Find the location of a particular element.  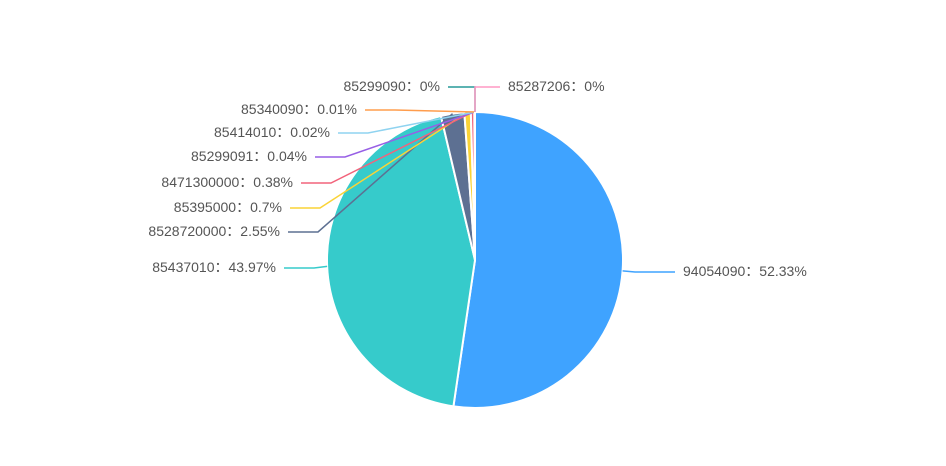

data-label: 85340090：0.01% is located at coordinates (299, 109).